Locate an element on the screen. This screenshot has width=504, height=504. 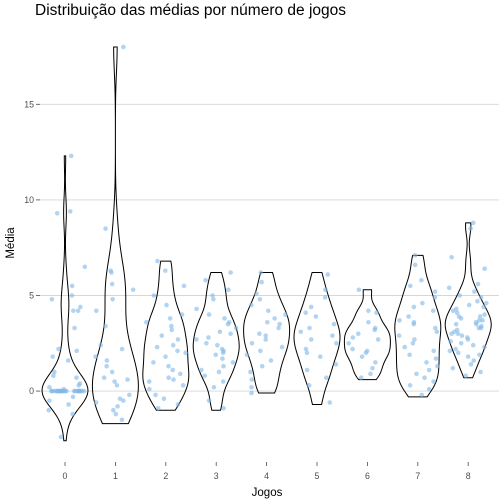
x-tick-label: 8 is located at coordinates (468, 476).